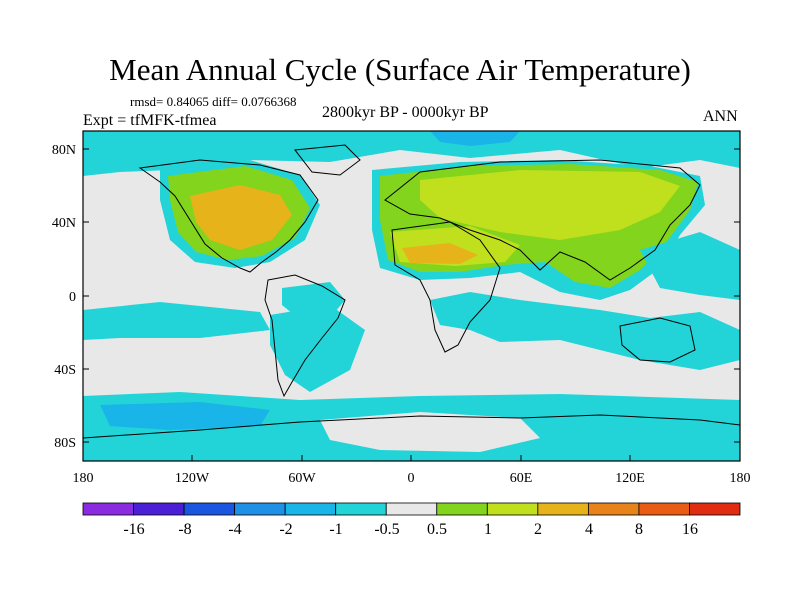 This screenshot has width=800, height=600. What do you see at coordinates (327, 160) in the screenshot?
I see `greenland-coast` at bounding box center [327, 160].